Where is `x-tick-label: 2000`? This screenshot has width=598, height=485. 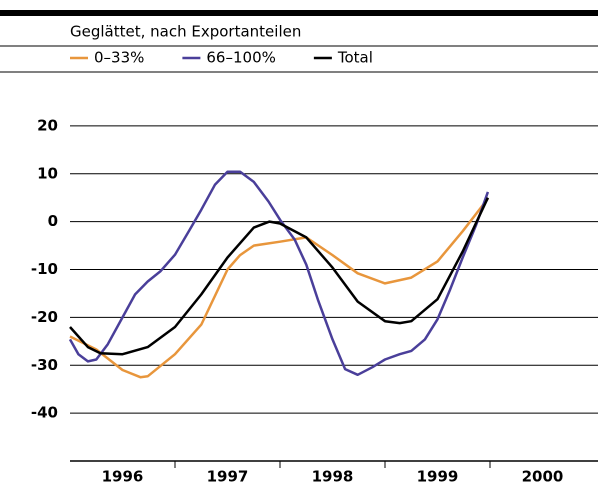 x-tick-label: 2000 is located at coordinates (543, 476).